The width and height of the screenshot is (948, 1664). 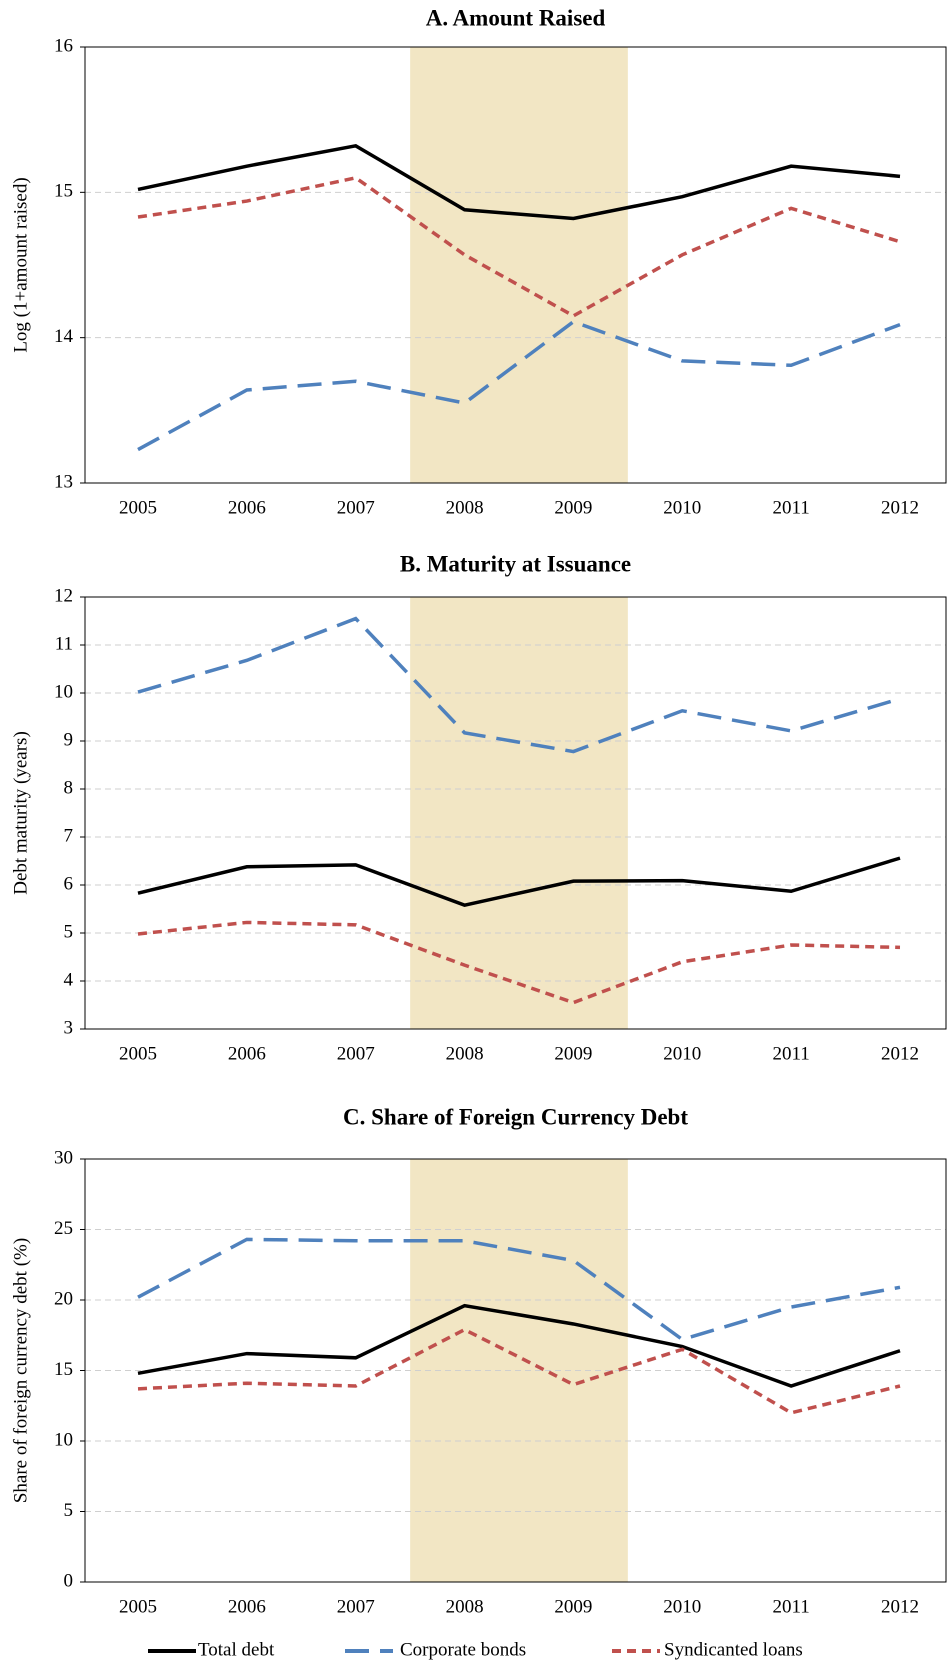 I want to click on legend-label: Corporate bonds, so click(x=463, y=1649).